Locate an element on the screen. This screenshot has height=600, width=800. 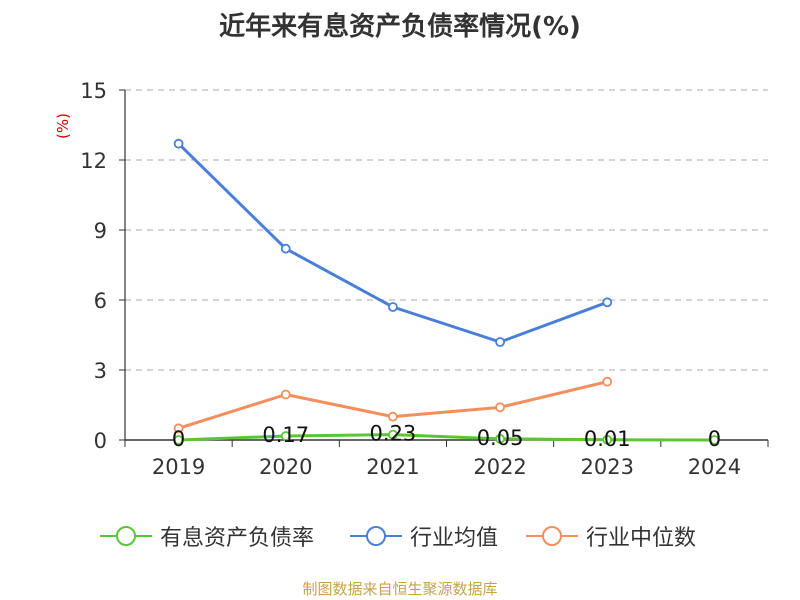
legend-item-series-2: 行业均值 is located at coordinates (423, 536).